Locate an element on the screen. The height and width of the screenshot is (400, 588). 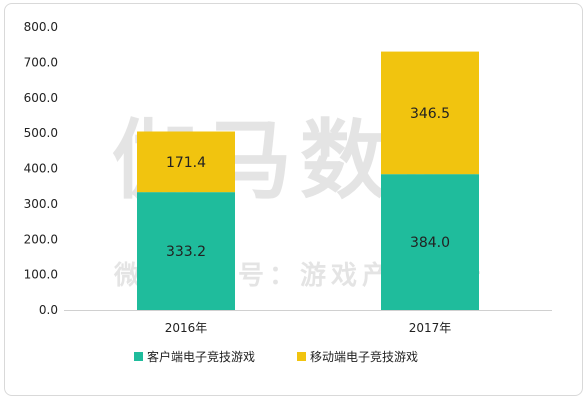
y-tick-label: 700.0 is located at coordinates (41, 62).